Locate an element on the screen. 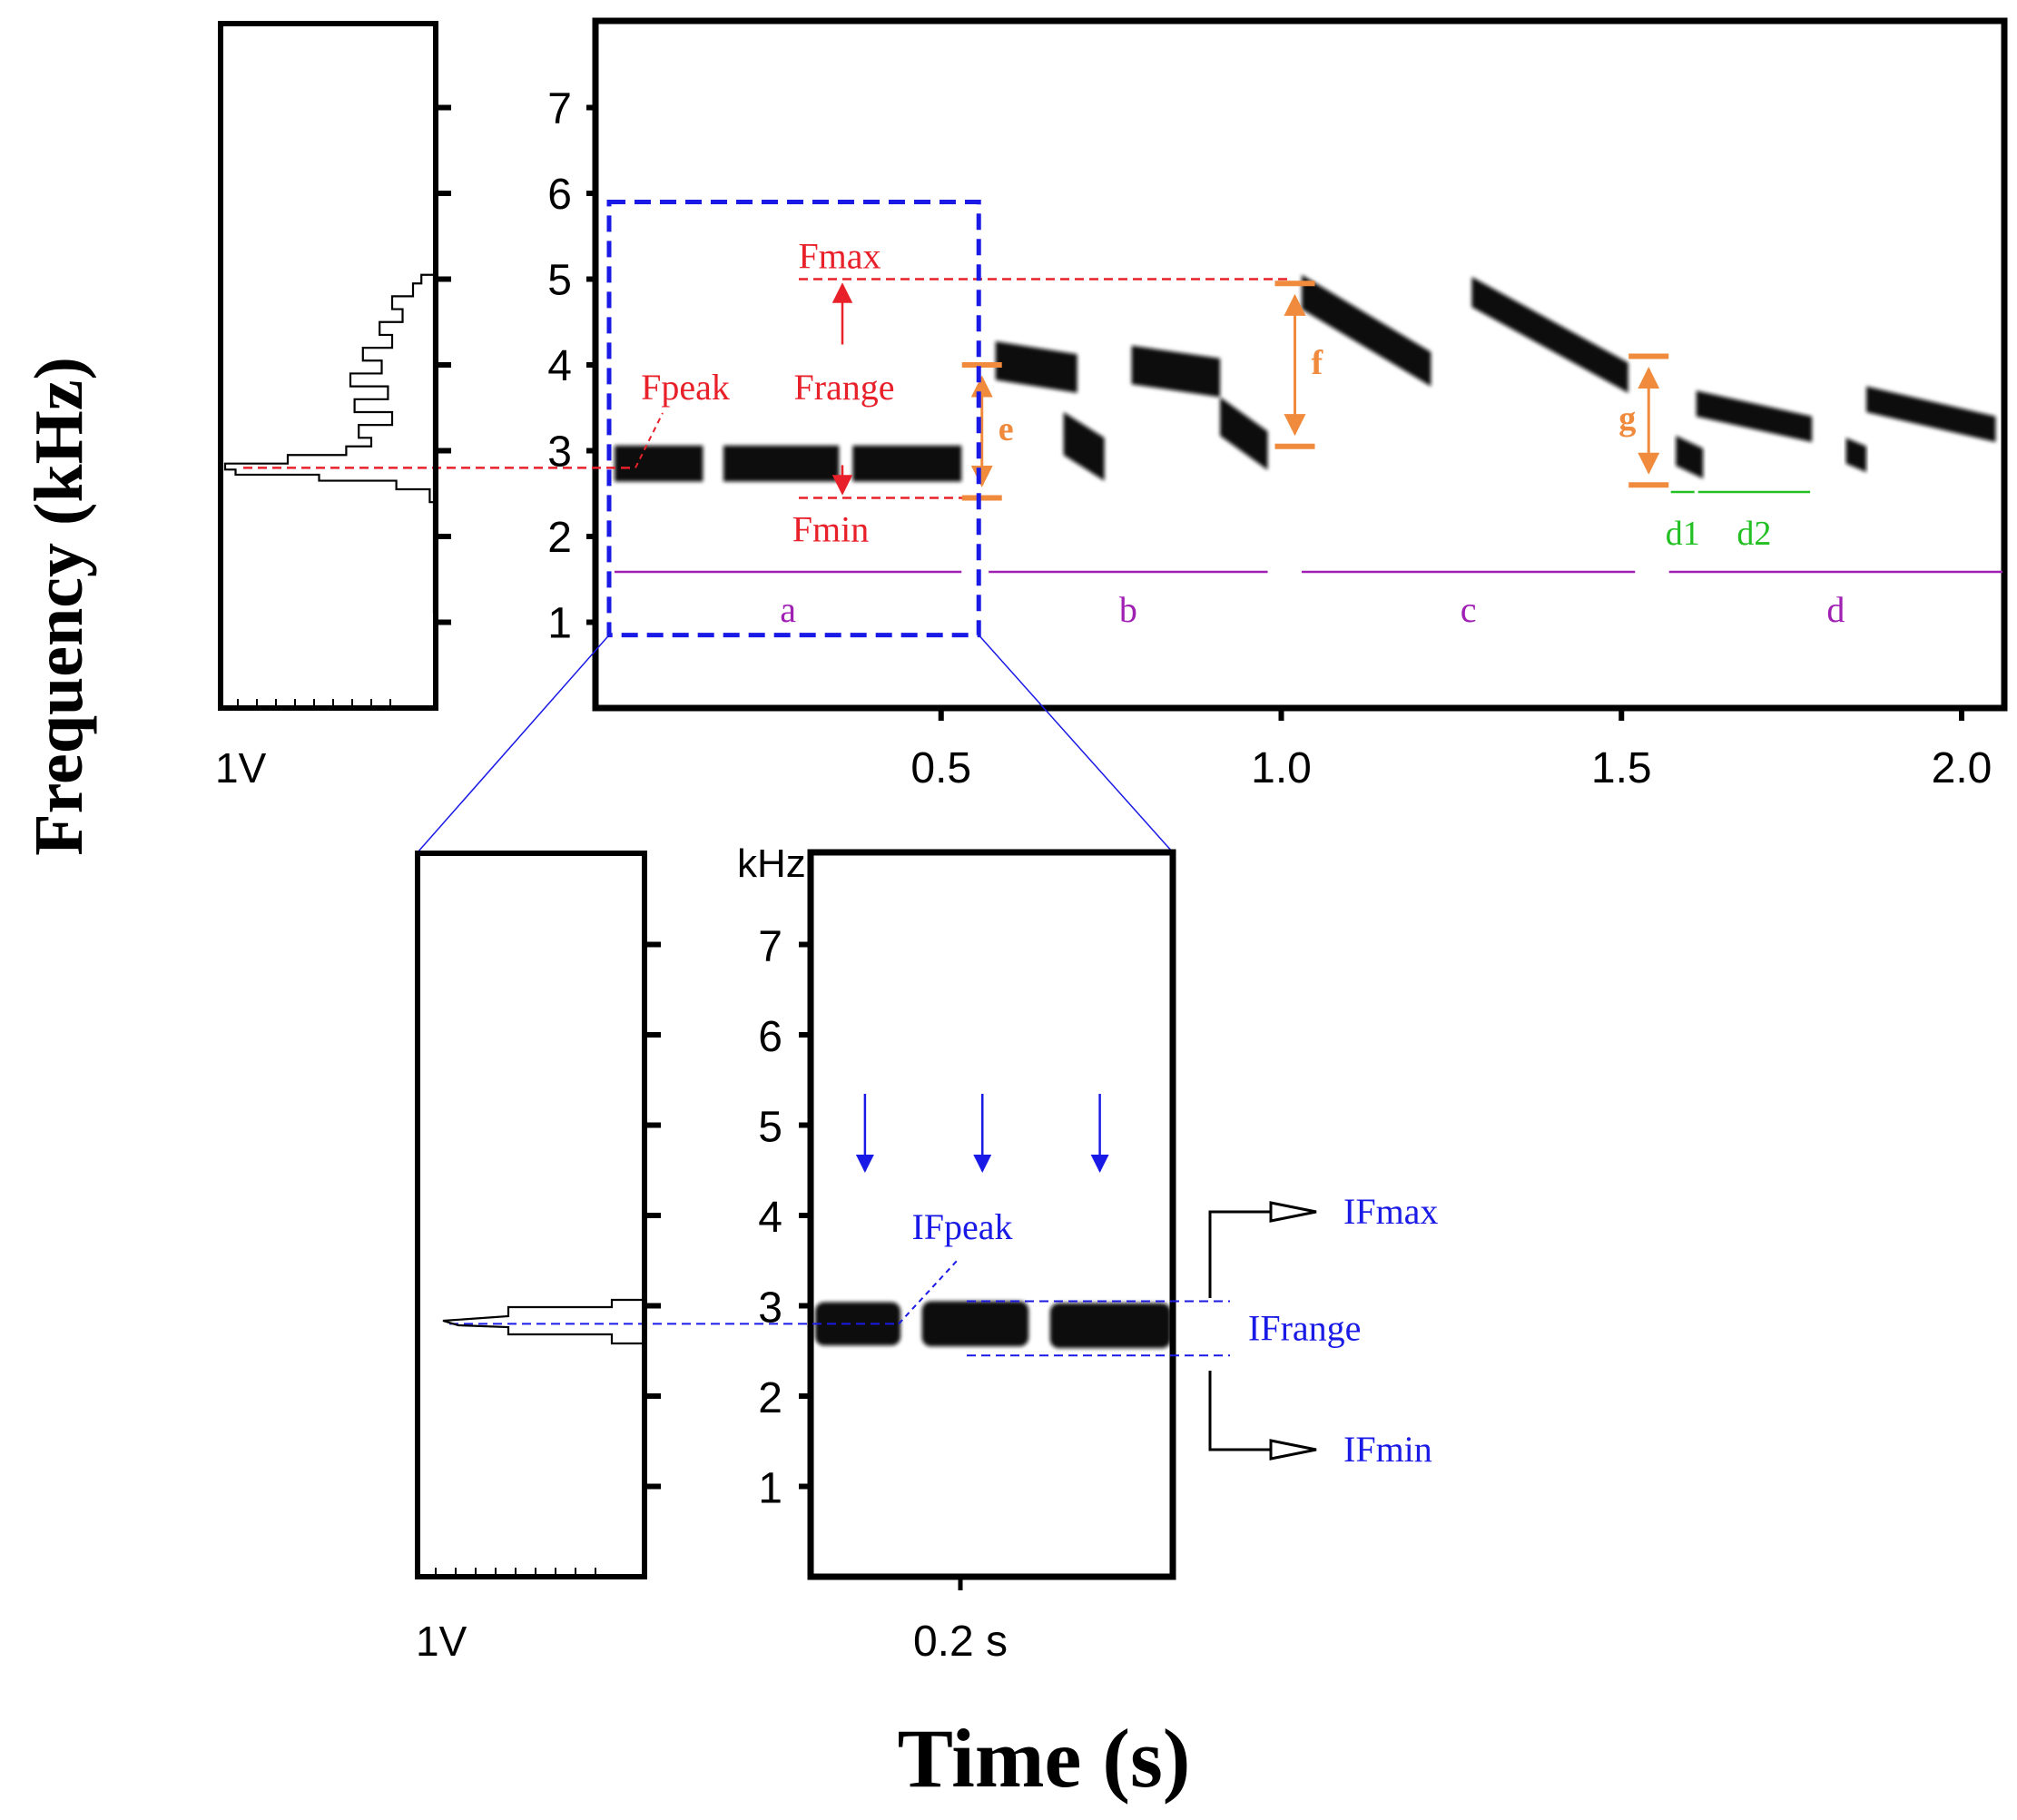  zoom-connector-right is located at coordinates (1076, 744).